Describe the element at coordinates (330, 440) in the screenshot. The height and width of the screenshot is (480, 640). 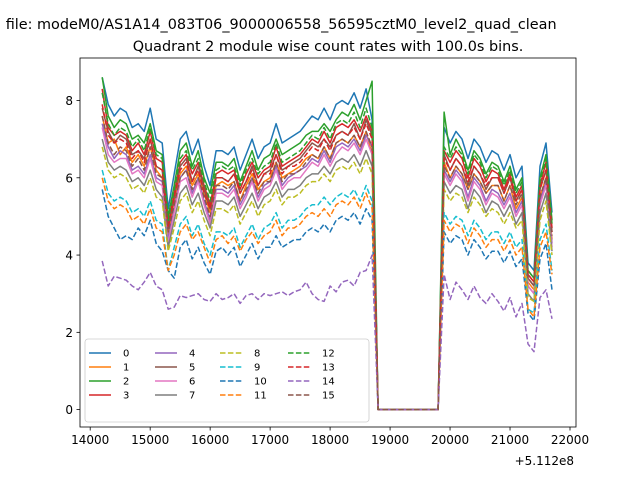
I see `x-tick-label: 18000` at that location.